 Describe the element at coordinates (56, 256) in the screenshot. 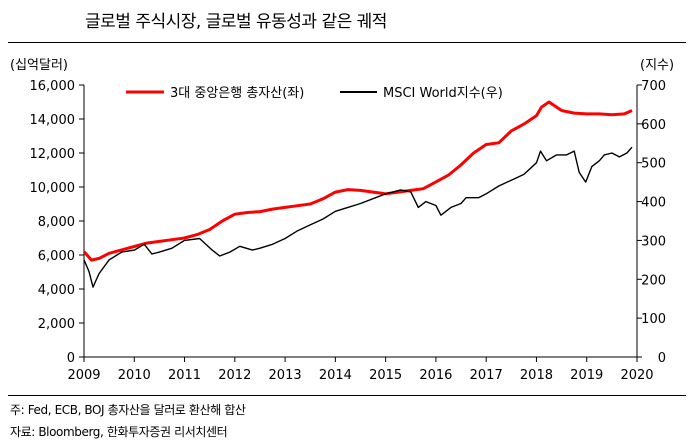

I see `y-left-tick-label: 6,000` at that location.